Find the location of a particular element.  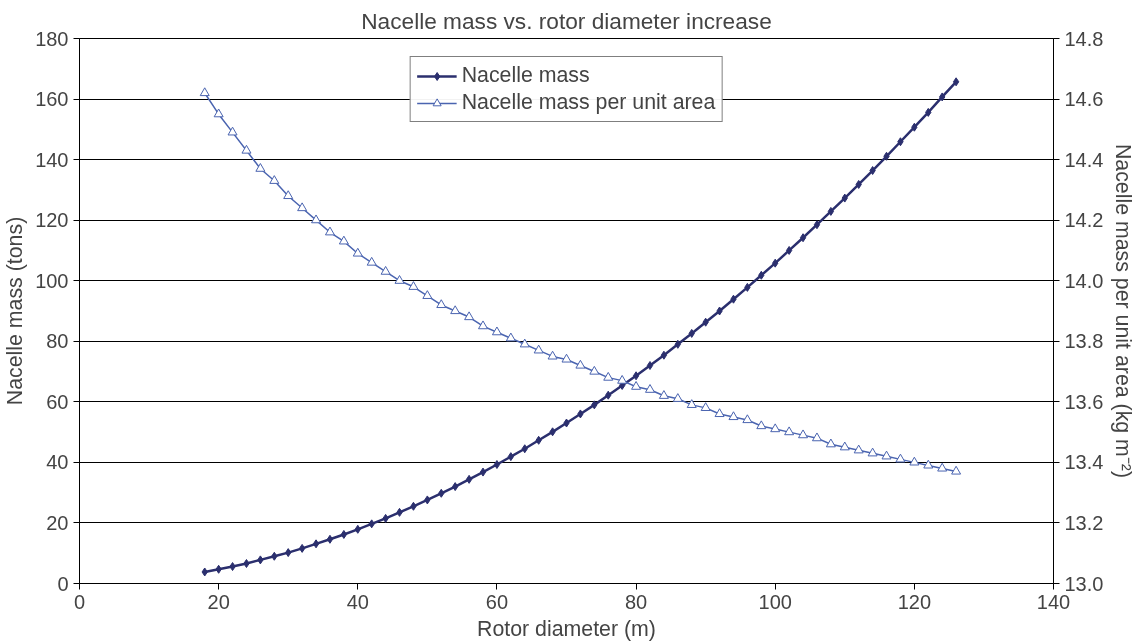

y-tick-label: 100 is located at coordinates (52, 280).